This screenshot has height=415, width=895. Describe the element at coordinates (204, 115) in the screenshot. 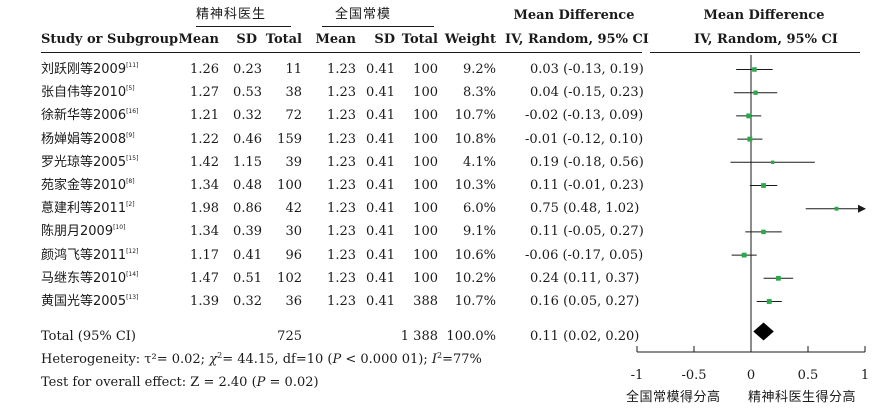

I see `cell-mean1: 1.21` at that location.